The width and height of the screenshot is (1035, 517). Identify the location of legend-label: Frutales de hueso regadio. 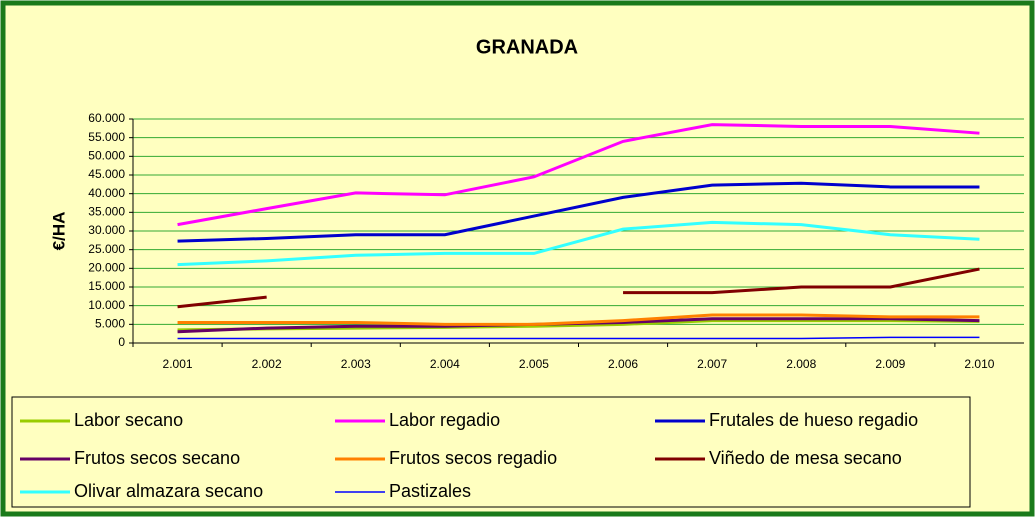
(813, 420).